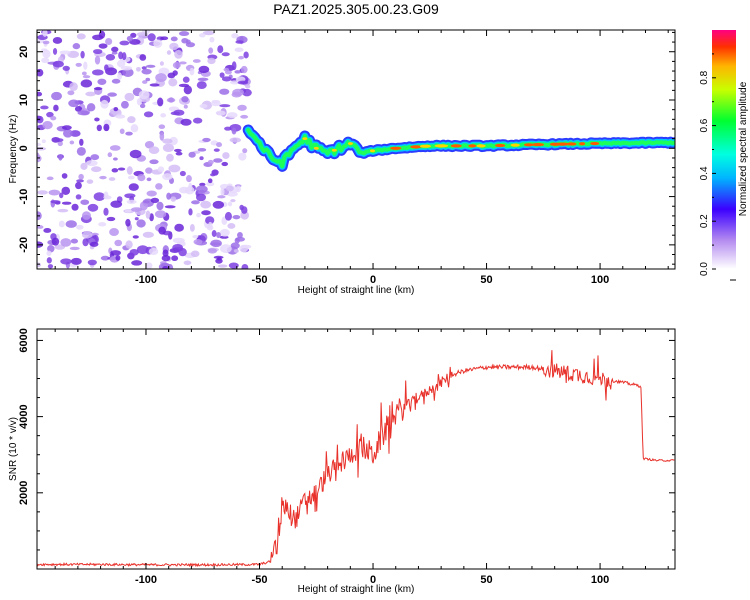 This screenshot has height=600, width=750. Describe the element at coordinates (24, 52) in the screenshot. I see `spectrogram-y-tick-label: 20` at that location.